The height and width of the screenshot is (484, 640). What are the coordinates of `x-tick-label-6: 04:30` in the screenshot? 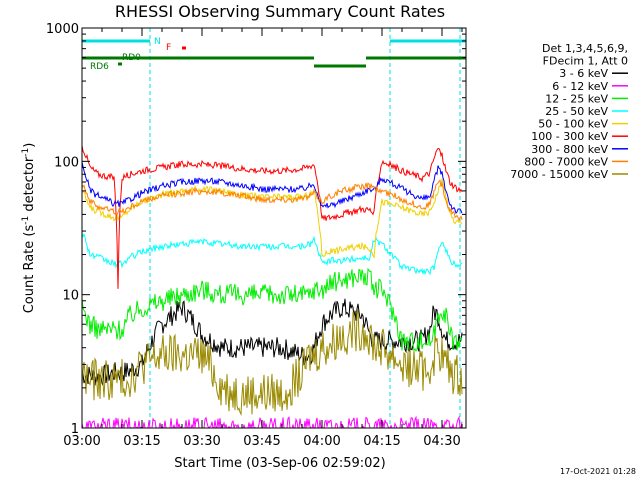 It's located at (441, 441).